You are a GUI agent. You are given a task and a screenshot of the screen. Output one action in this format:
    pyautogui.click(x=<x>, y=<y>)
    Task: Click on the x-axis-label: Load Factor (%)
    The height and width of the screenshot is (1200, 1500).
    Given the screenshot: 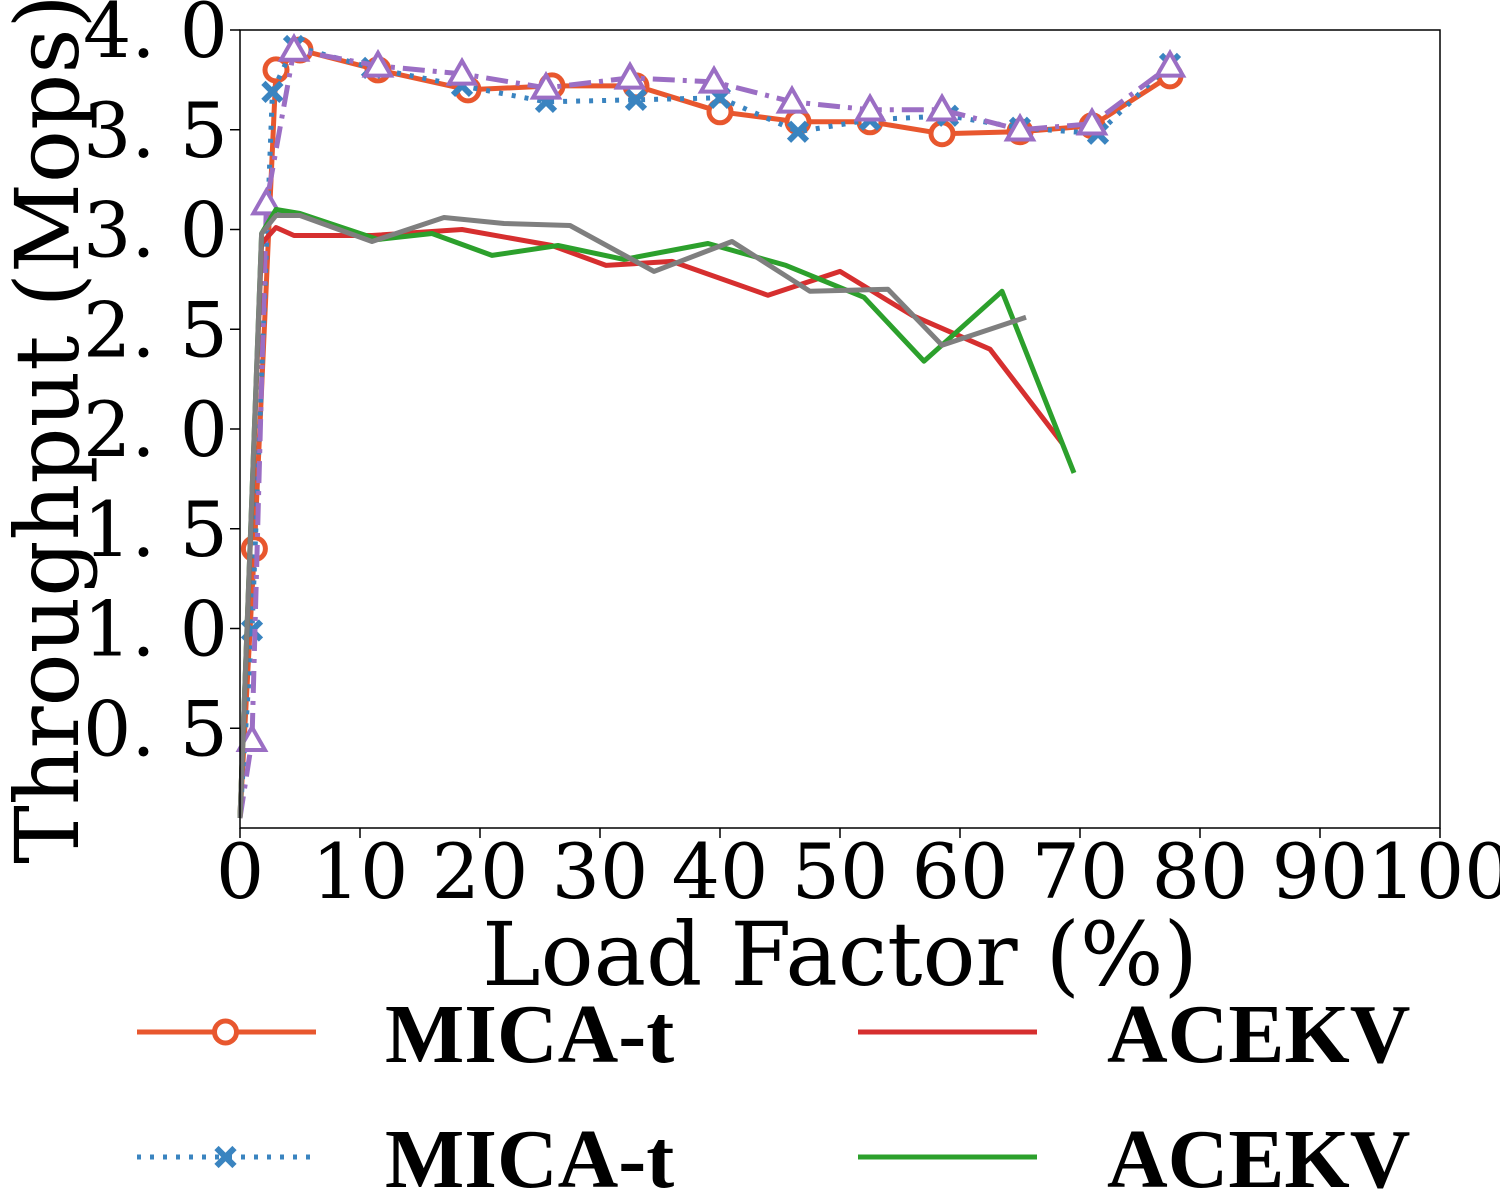 What is the action you would take?
    pyautogui.click(x=840, y=954)
    